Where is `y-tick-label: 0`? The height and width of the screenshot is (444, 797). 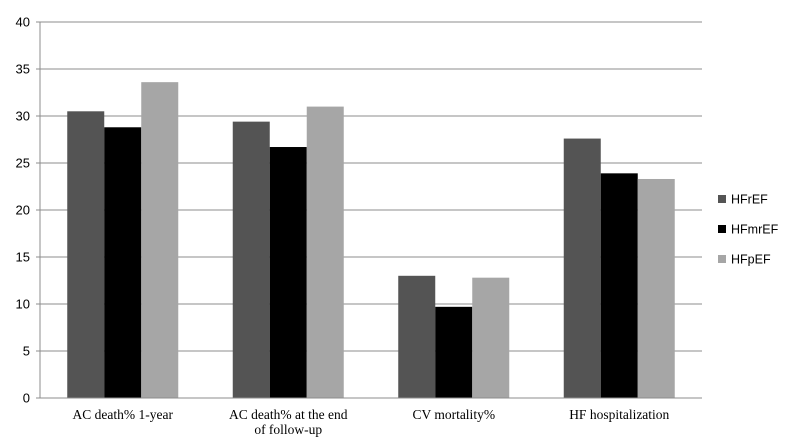
y-tick-label: 0 is located at coordinates (26, 398).